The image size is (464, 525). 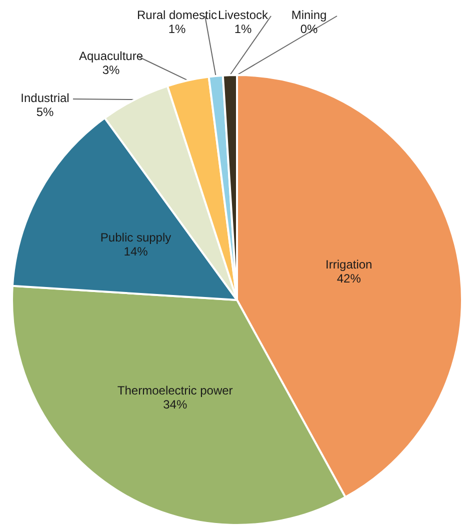 I want to click on slice-label: Livestock, so click(x=244, y=15).